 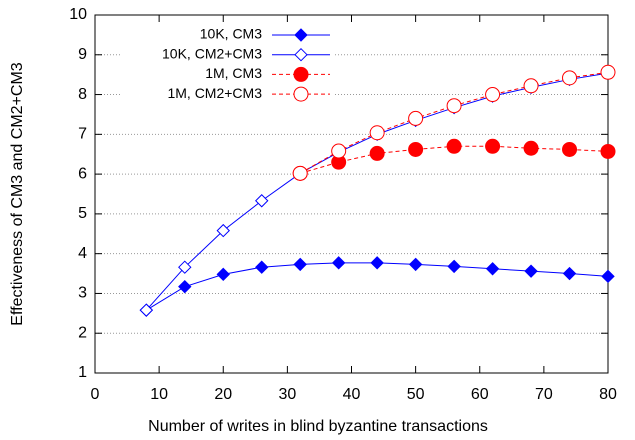 What do you see at coordinates (416, 394) in the screenshot?
I see `x-tick-label: 50` at bounding box center [416, 394].